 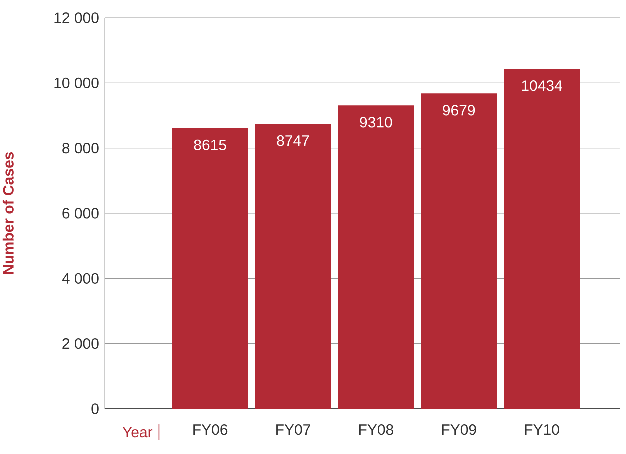 What do you see at coordinates (80, 344) in the screenshot?
I see `y-tick-label: 2 000` at bounding box center [80, 344].